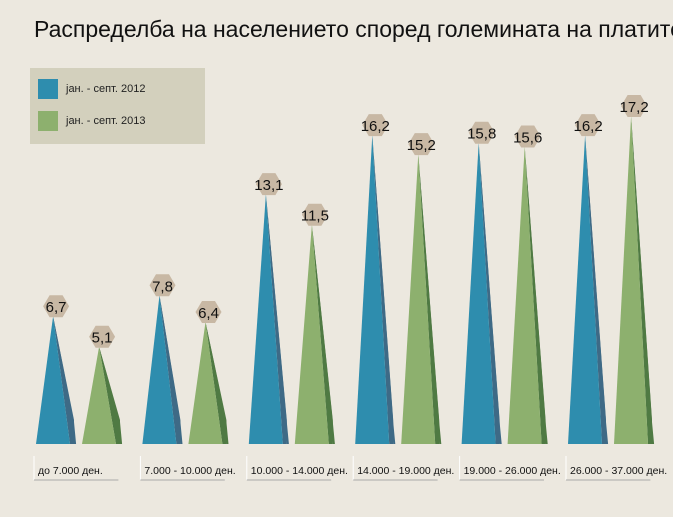 This screenshot has height=517, width=673. I want to click on legend-label-2012: јан. - септ. 2012, so click(106, 89).